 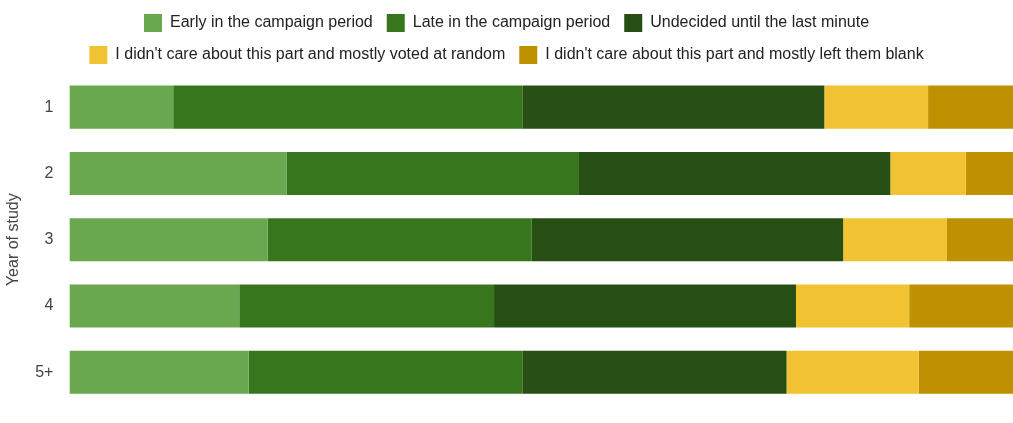 What do you see at coordinates (49, 239) in the screenshot?
I see `y-tick-label: 3` at bounding box center [49, 239].